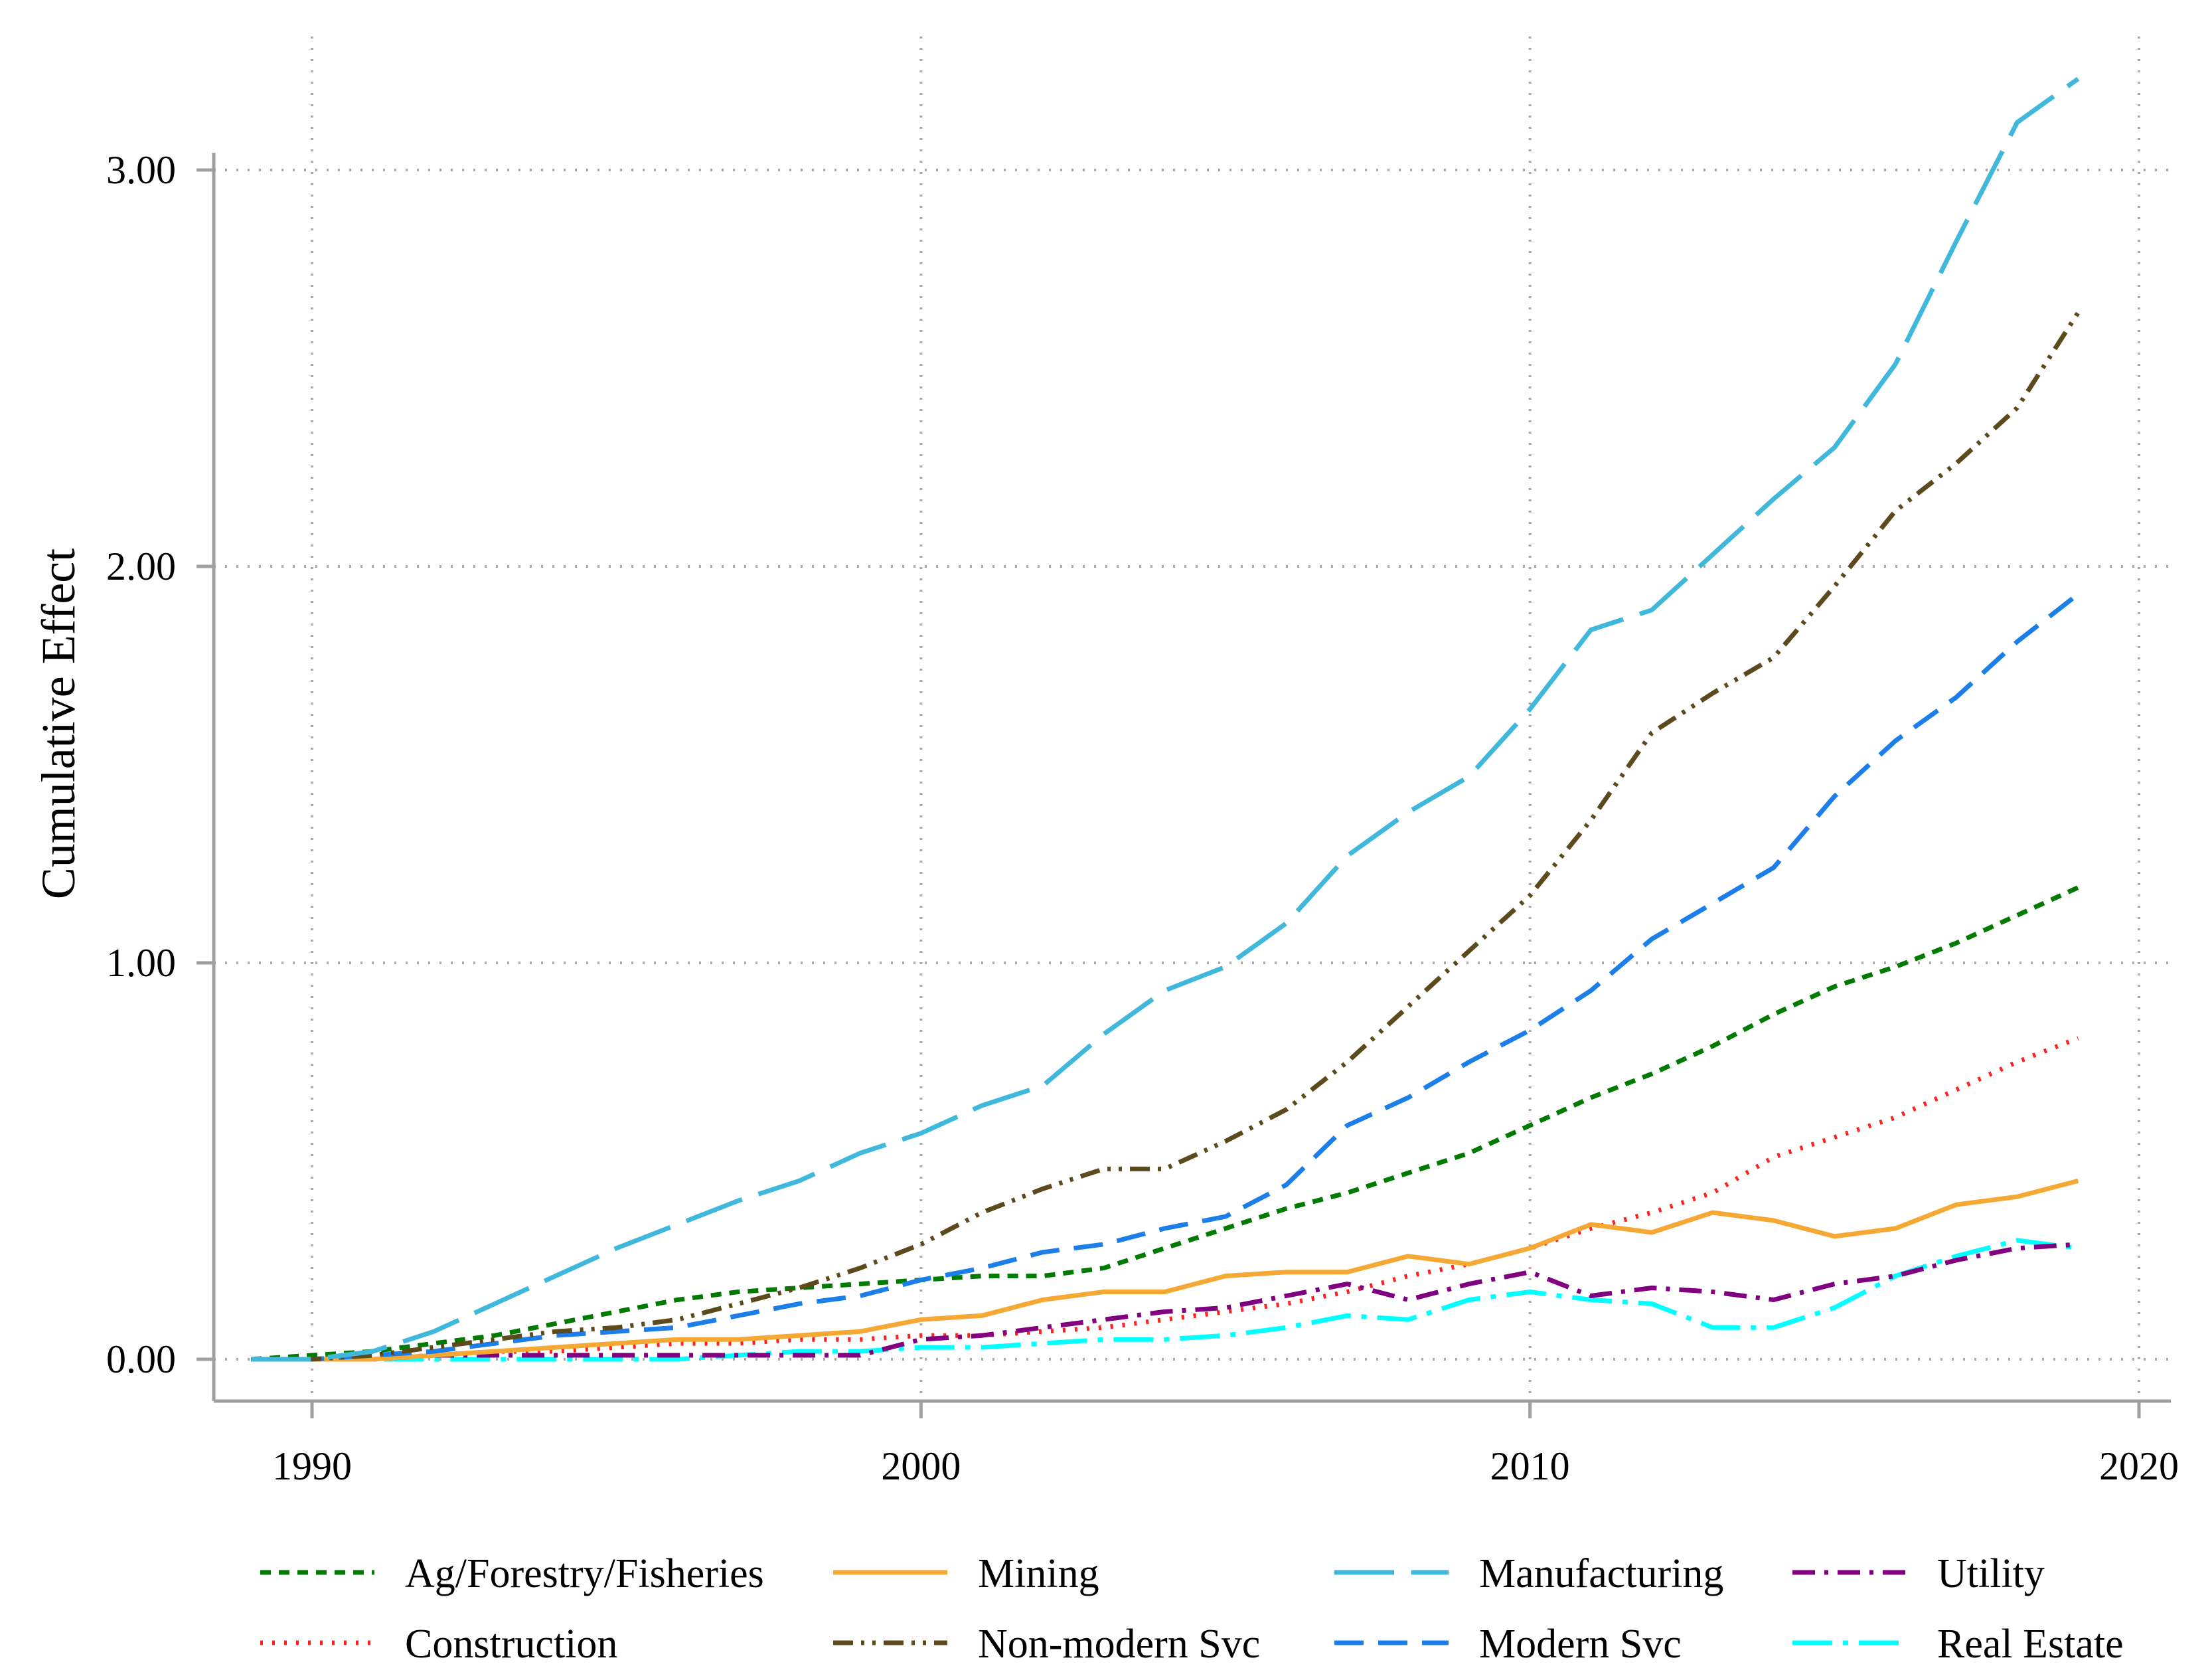 Image resolution: width=2212 pixels, height=1676 pixels. Describe the element at coordinates (584, 1573) in the screenshot. I see `legend-label-ag-forestry-fisheries: Ag/Forestry/Fisheries` at that location.